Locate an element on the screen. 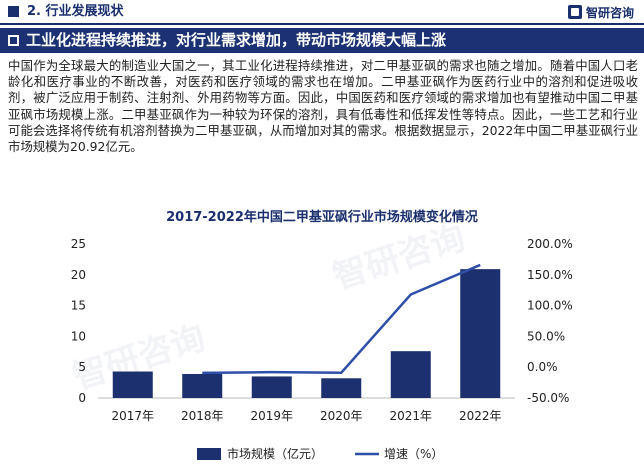 This screenshot has height=474, width=644. section-title: 2. 行业发展现状 is located at coordinates (75, 11).